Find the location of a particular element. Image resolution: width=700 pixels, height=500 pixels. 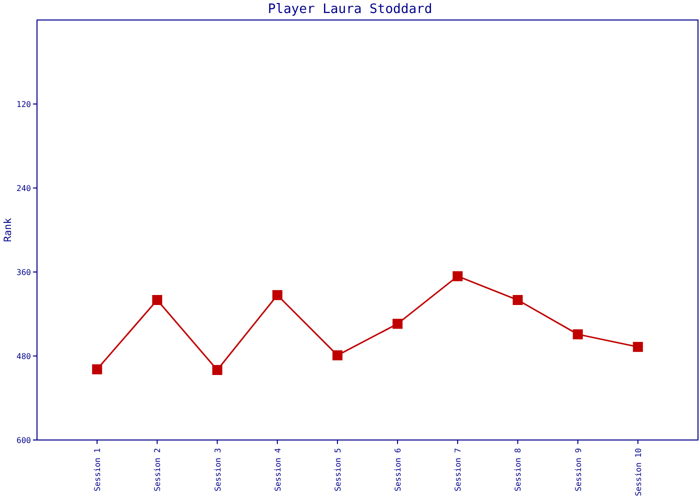

x-tick-label: Session 8 is located at coordinates (518, 470).